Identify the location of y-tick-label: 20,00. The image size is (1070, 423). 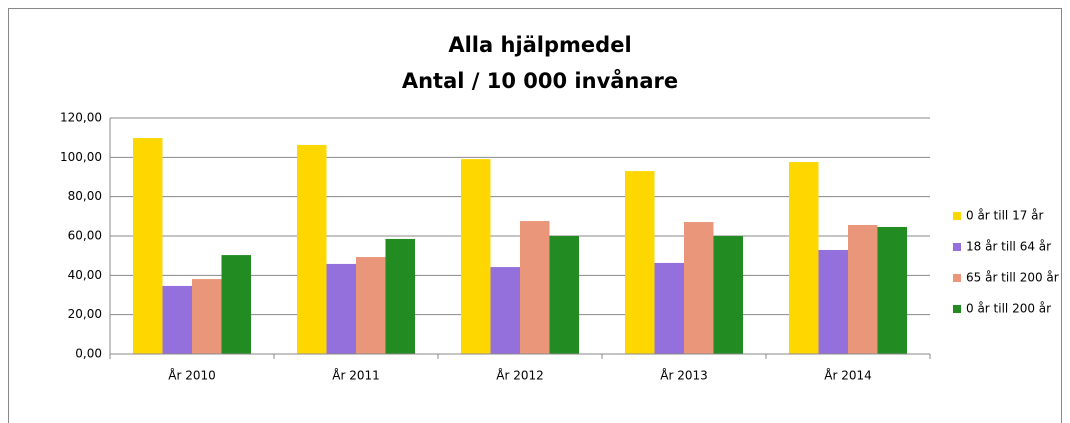
(85, 314).